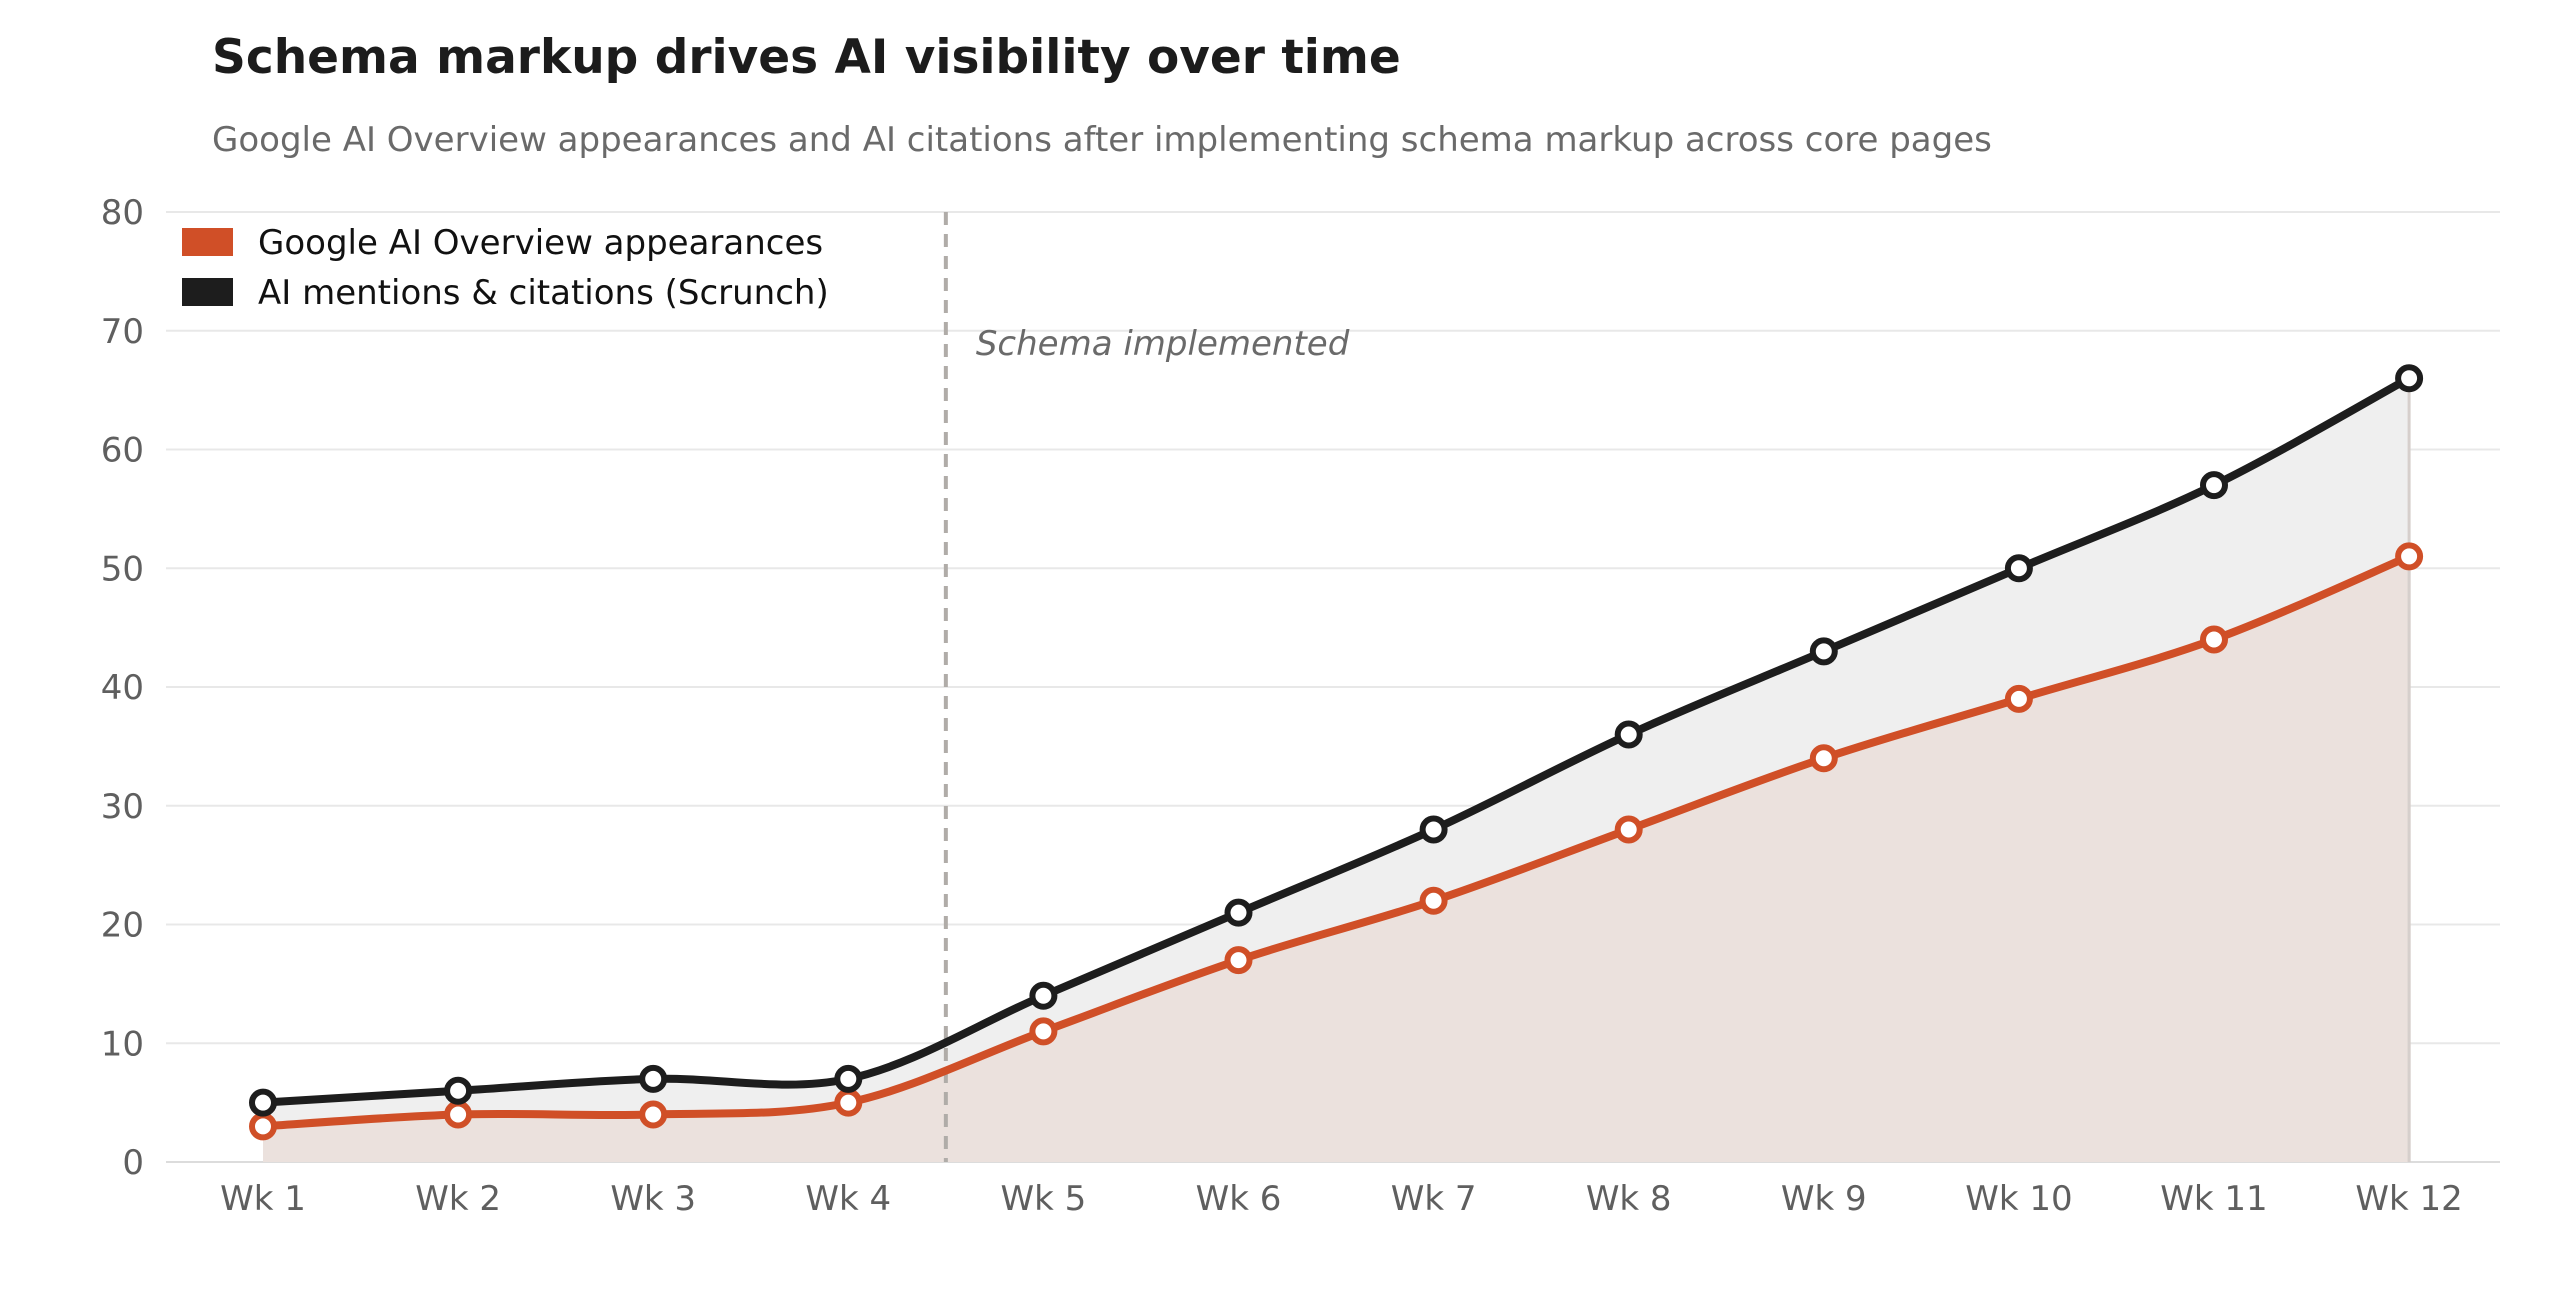 This screenshot has height=1296, width=2560. I want to click on annotation-layer: Schema implemented, so click(1146, 687).